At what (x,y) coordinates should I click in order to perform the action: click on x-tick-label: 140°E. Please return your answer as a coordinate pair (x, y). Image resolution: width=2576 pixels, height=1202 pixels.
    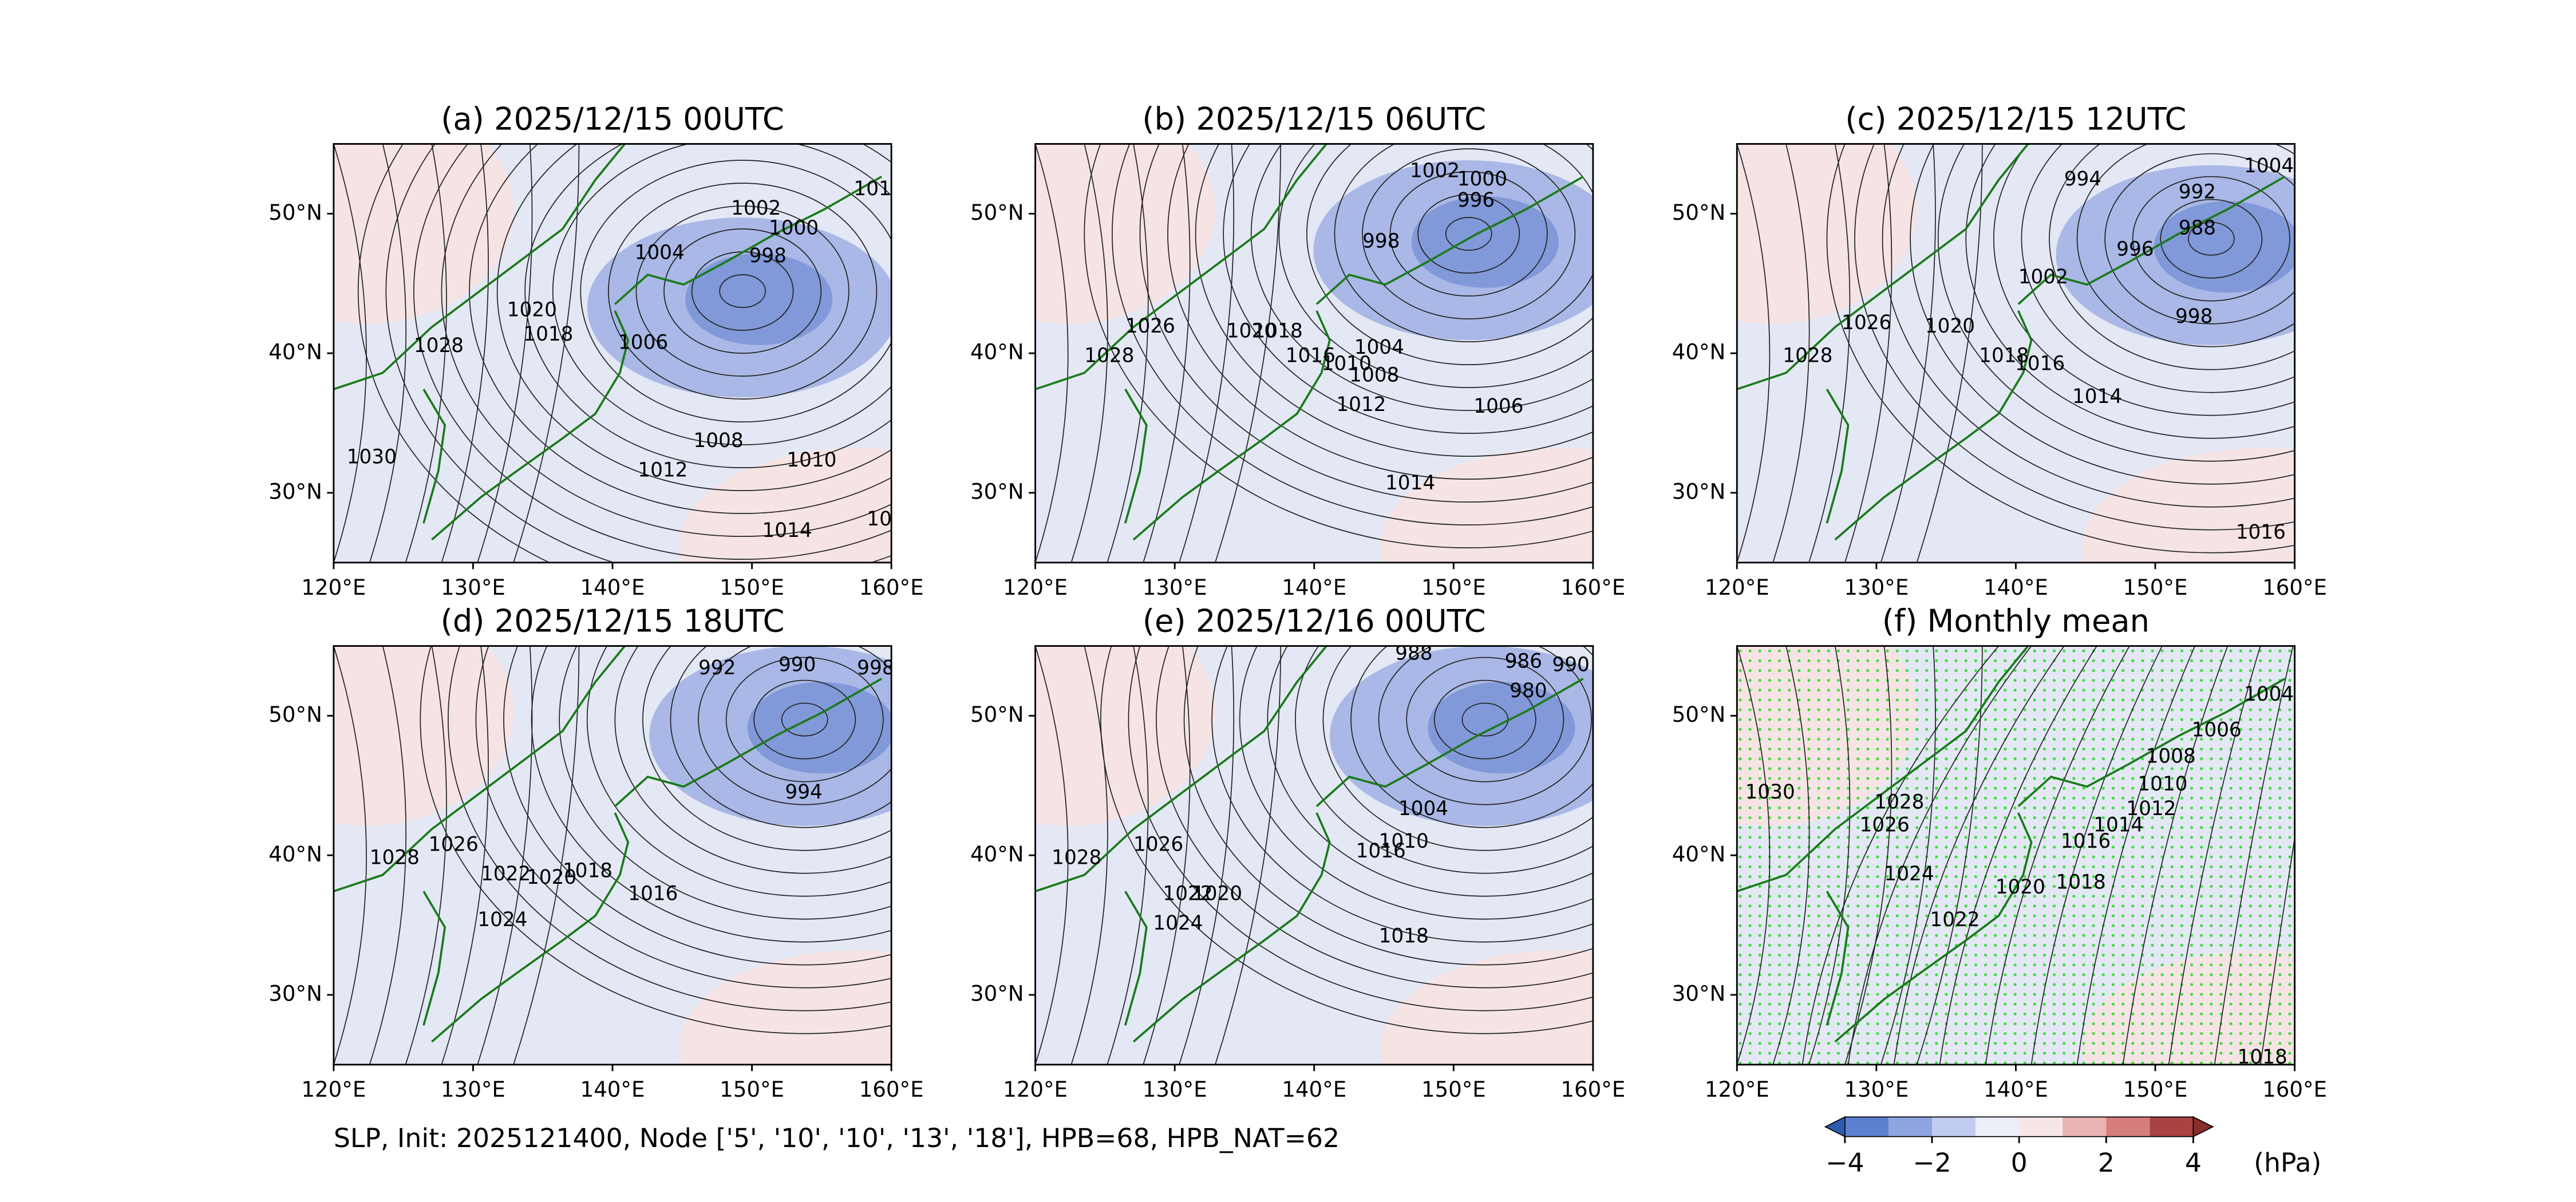
    Looking at the image, I should click on (1314, 1089).